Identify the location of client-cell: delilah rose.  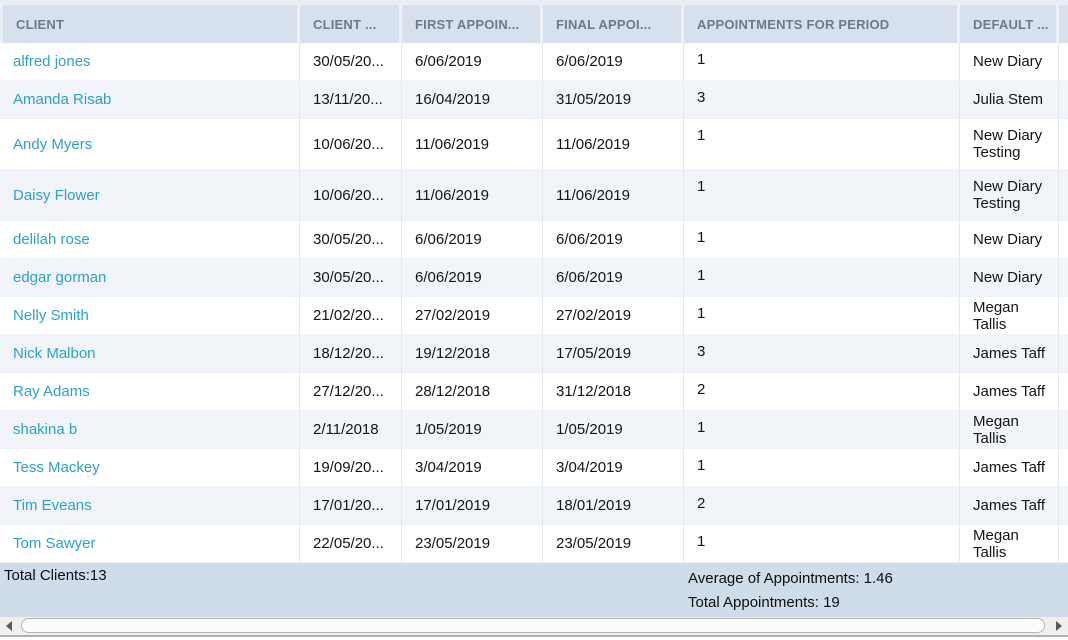
(150, 239).